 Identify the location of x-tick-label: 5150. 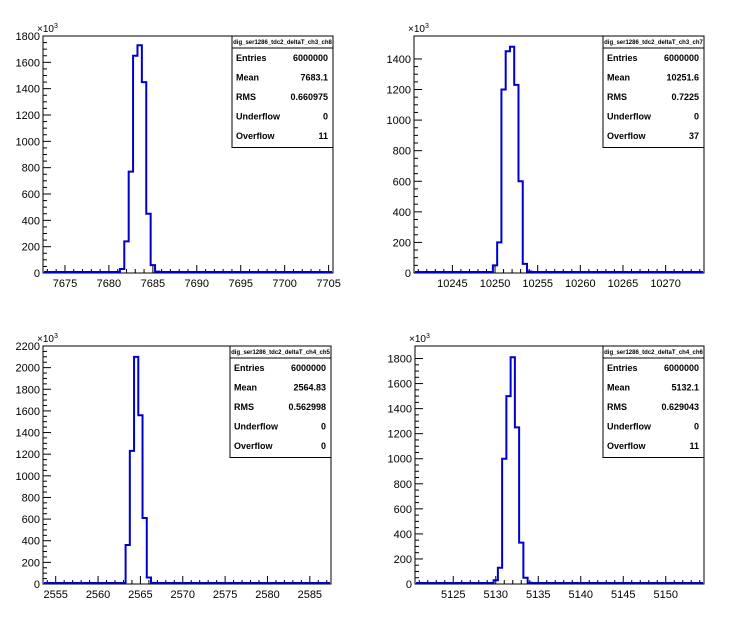
(666, 595).